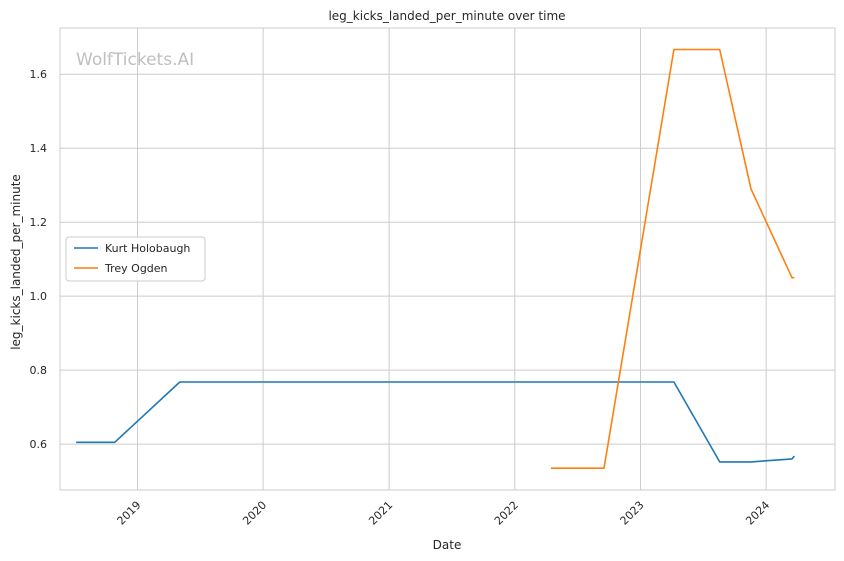  What do you see at coordinates (446, 16) in the screenshot?
I see `chart-title: leg_kicks_landed_per_minute over time` at bounding box center [446, 16].